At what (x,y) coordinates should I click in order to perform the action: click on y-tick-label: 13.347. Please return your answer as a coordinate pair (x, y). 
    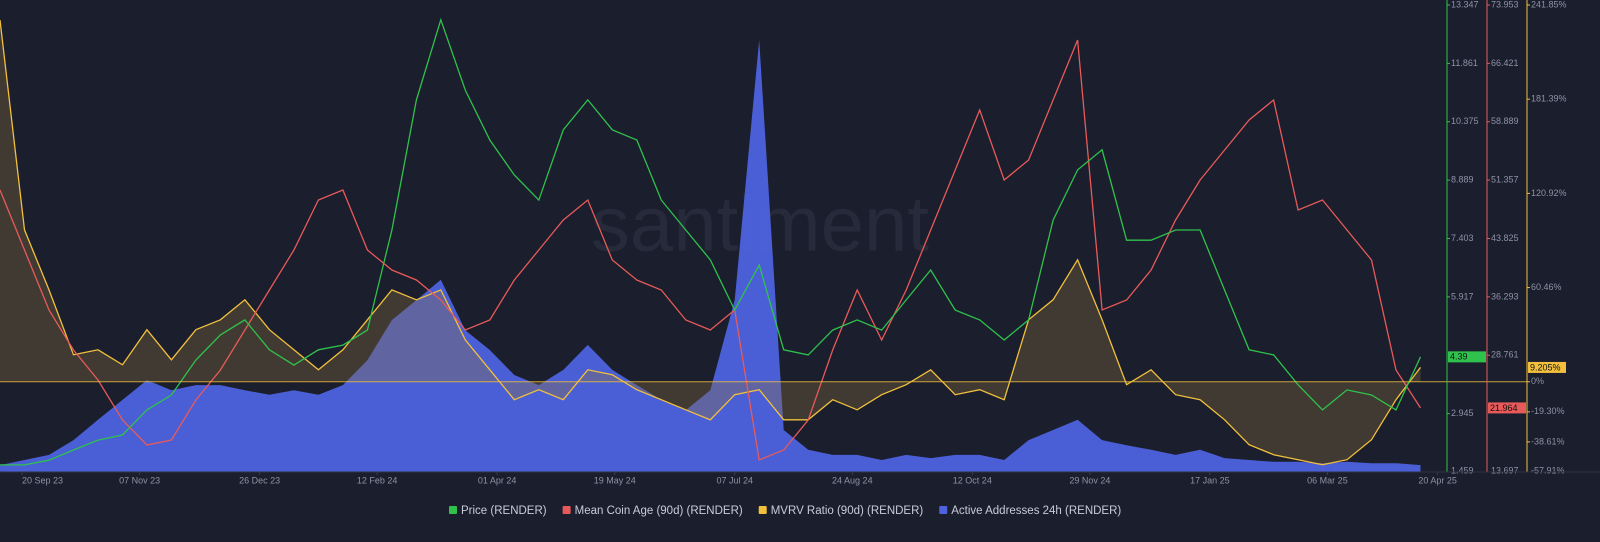
    Looking at the image, I should click on (1465, 4).